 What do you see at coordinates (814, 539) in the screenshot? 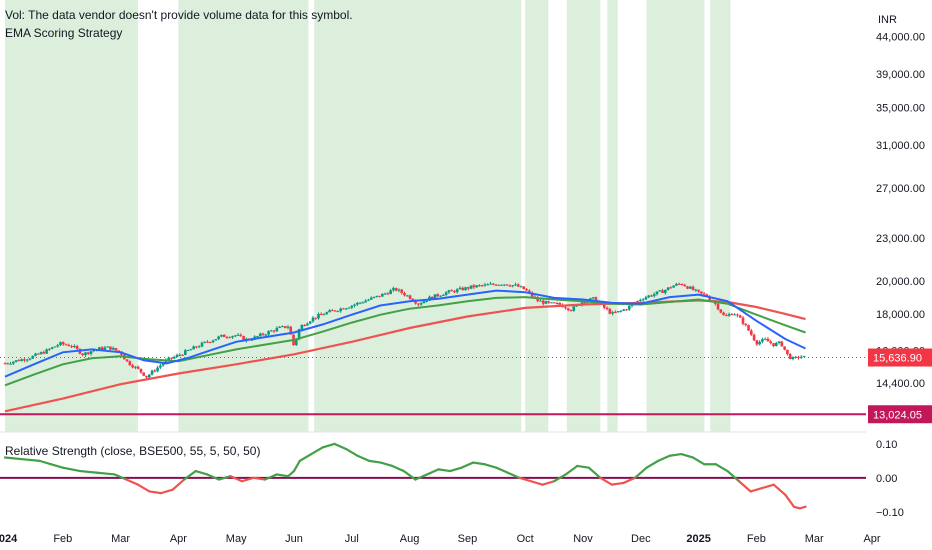
I see `time-tick-label: Mar` at bounding box center [814, 539].